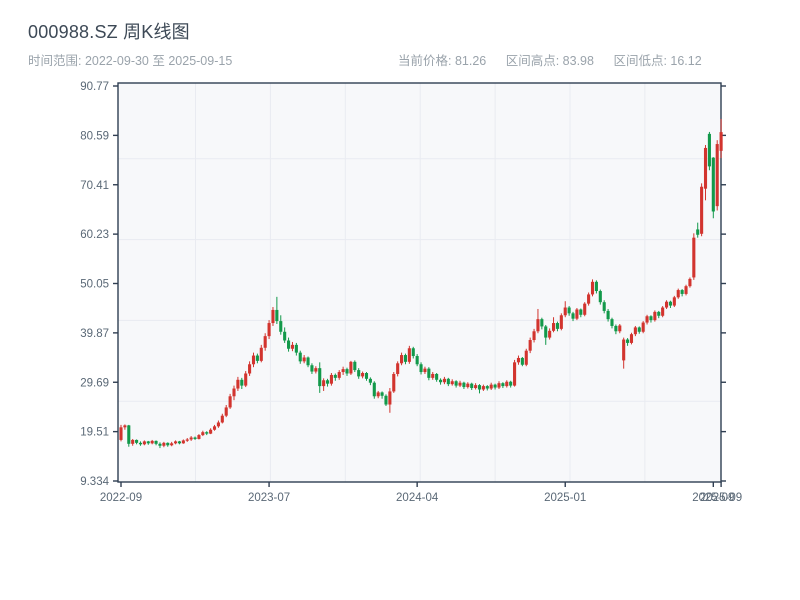 This screenshot has height=600, width=800. I want to click on range-low: 区间低点: 16.12, so click(657, 61).